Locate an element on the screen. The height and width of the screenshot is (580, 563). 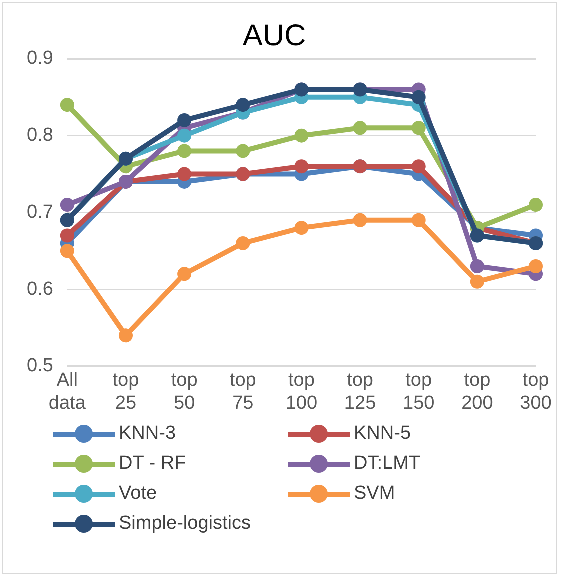
y-tick-label: 0.8 is located at coordinates (40, 135).